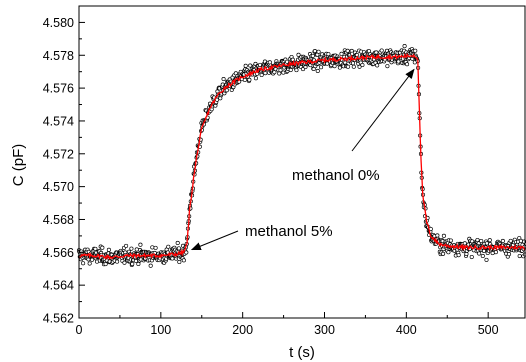 The image size is (526, 362). Describe the element at coordinates (58, 89) in the screenshot. I see `y-tick-label: 4.576` at that location.